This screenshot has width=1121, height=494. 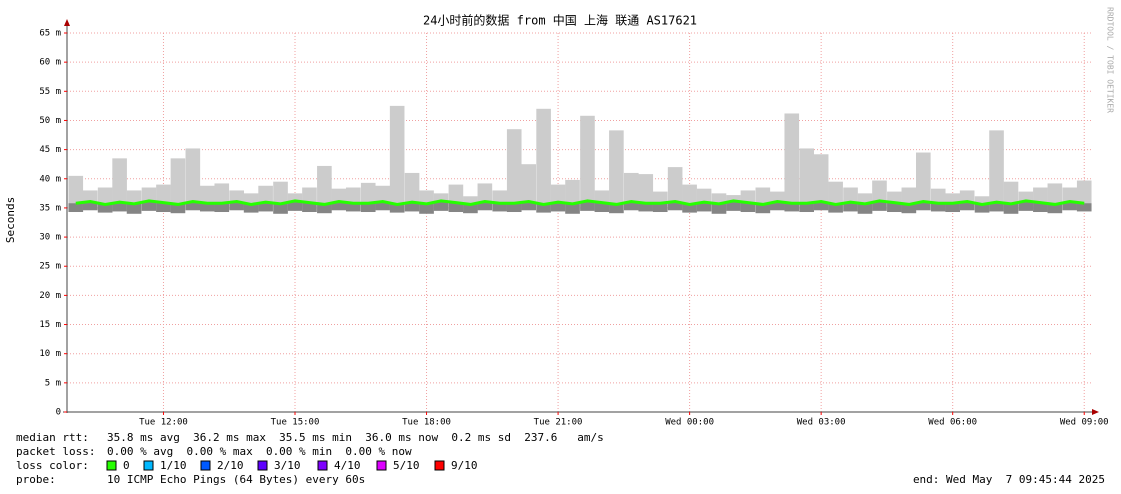 What do you see at coordinates (163, 423) in the screenshot?
I see `x-tick-label: Tue 12:00` at bounding box center [163, 423].